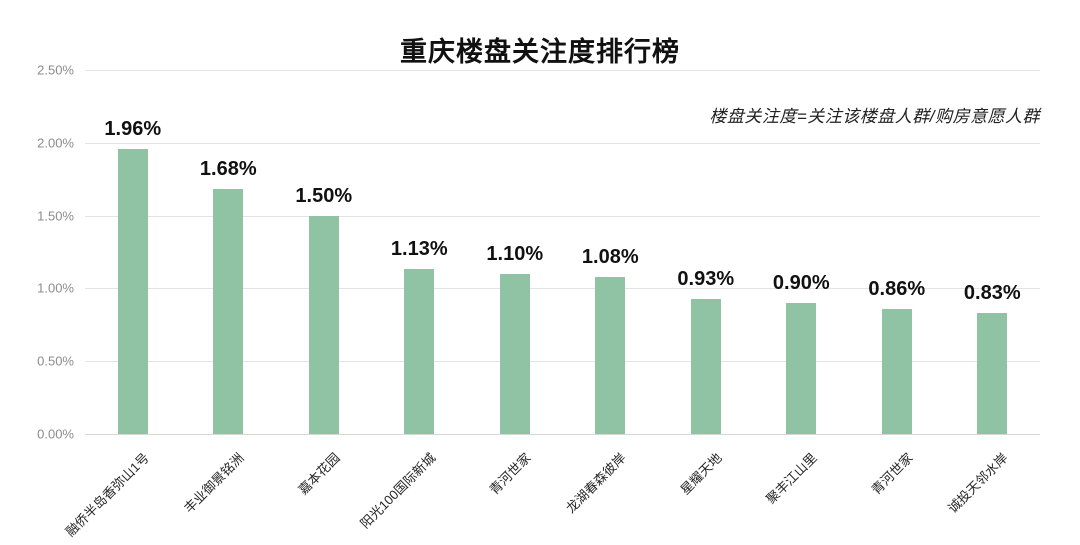  Describe the element at coordinates (55, 70) in the screenshot. I see `y-tick-label: 2.50%` at that location.